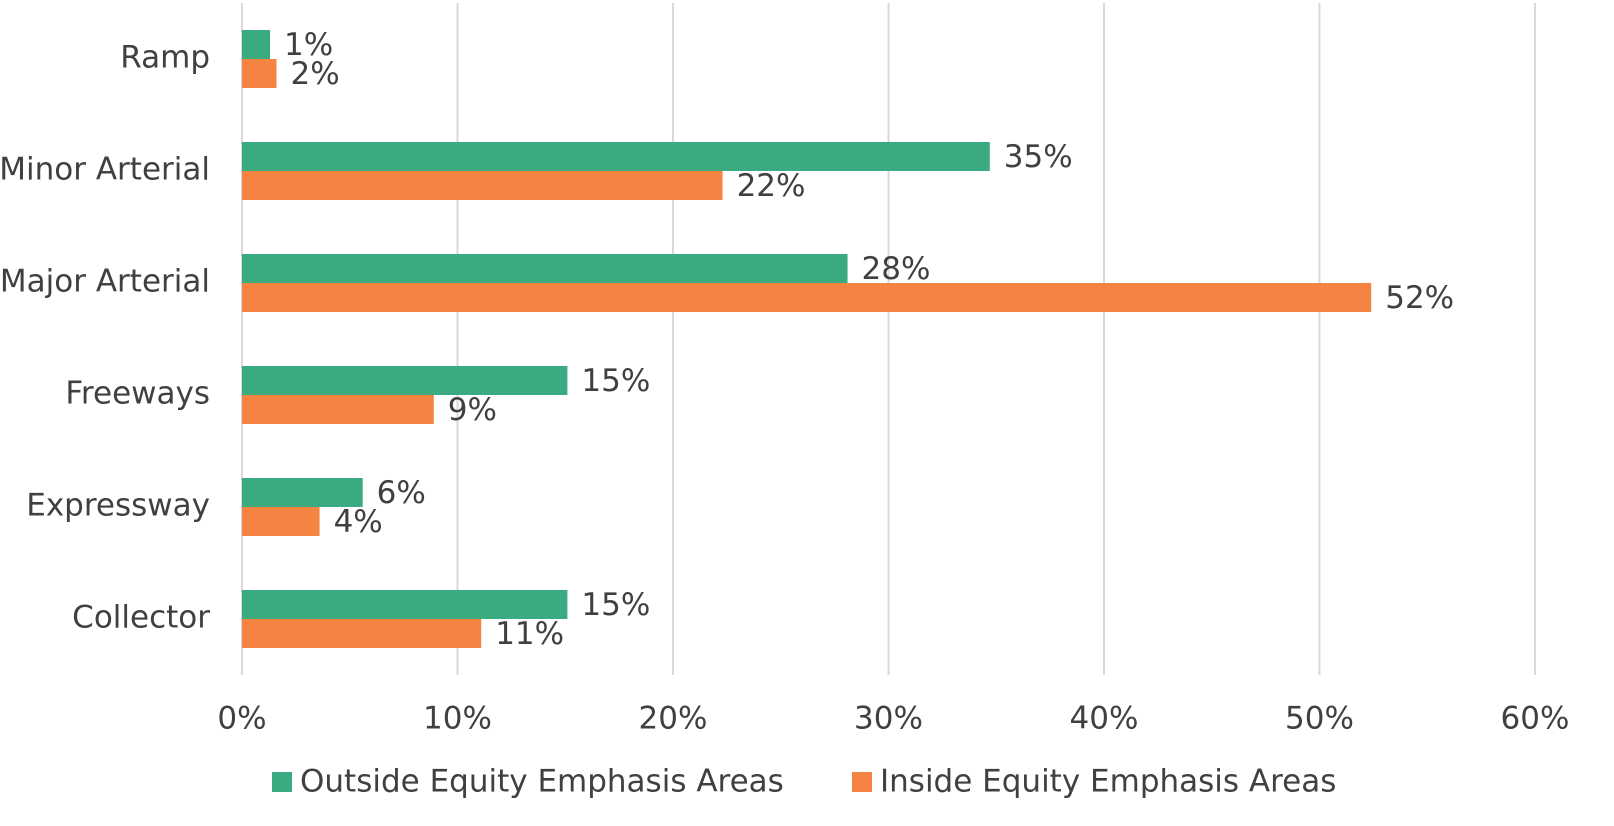  I want to click on data-label: 52%, so click(1419, 298).